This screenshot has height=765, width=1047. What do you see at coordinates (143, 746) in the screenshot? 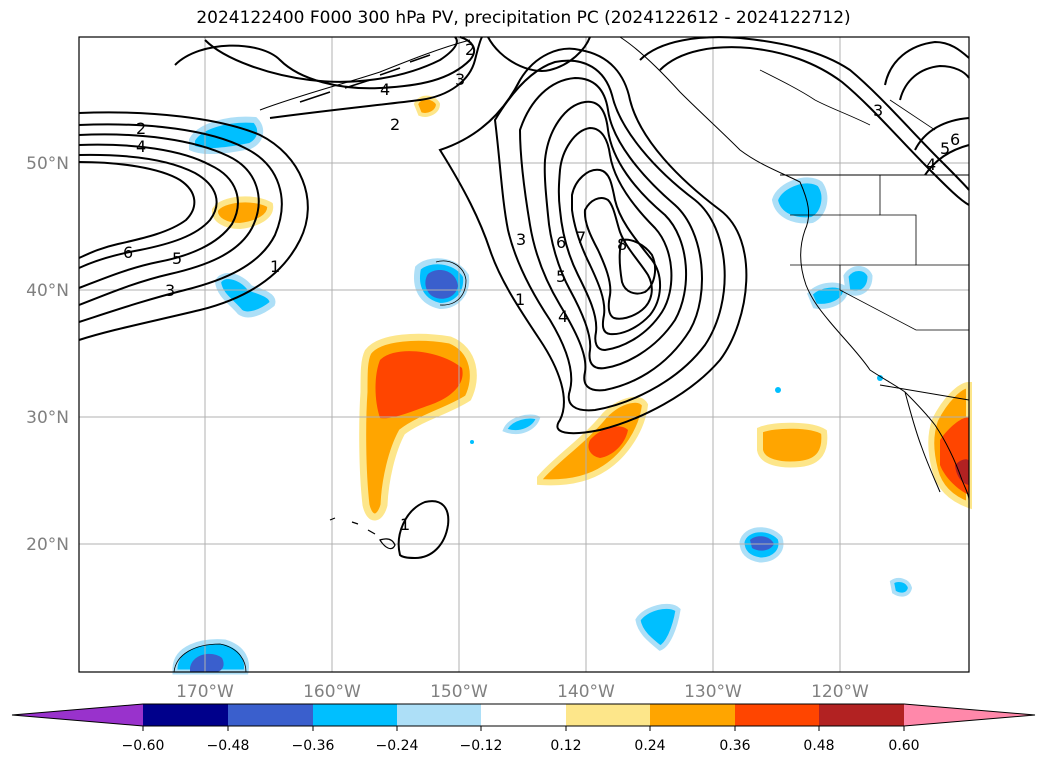
I see `colorbar-tick-label: −0.60` at bounding box center [143, 746].